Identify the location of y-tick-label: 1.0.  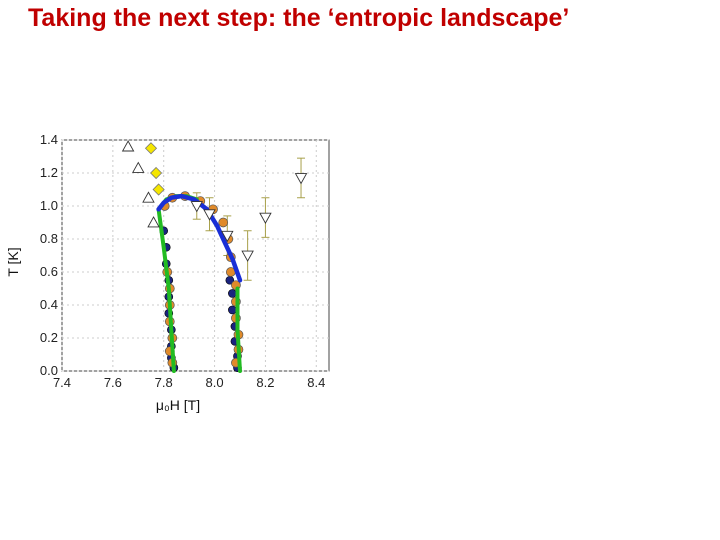
(49, 205).